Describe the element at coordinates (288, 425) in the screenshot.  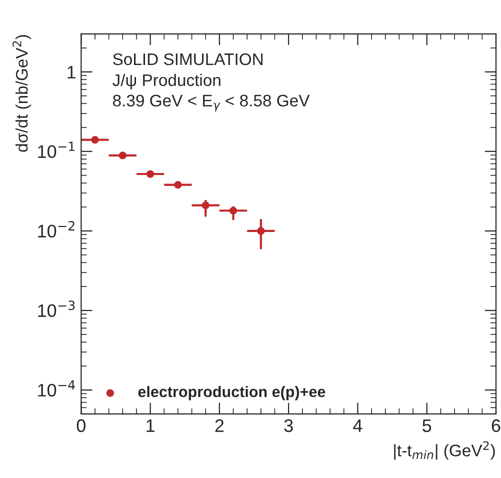
I see `x-tick-label: 3` at that location.